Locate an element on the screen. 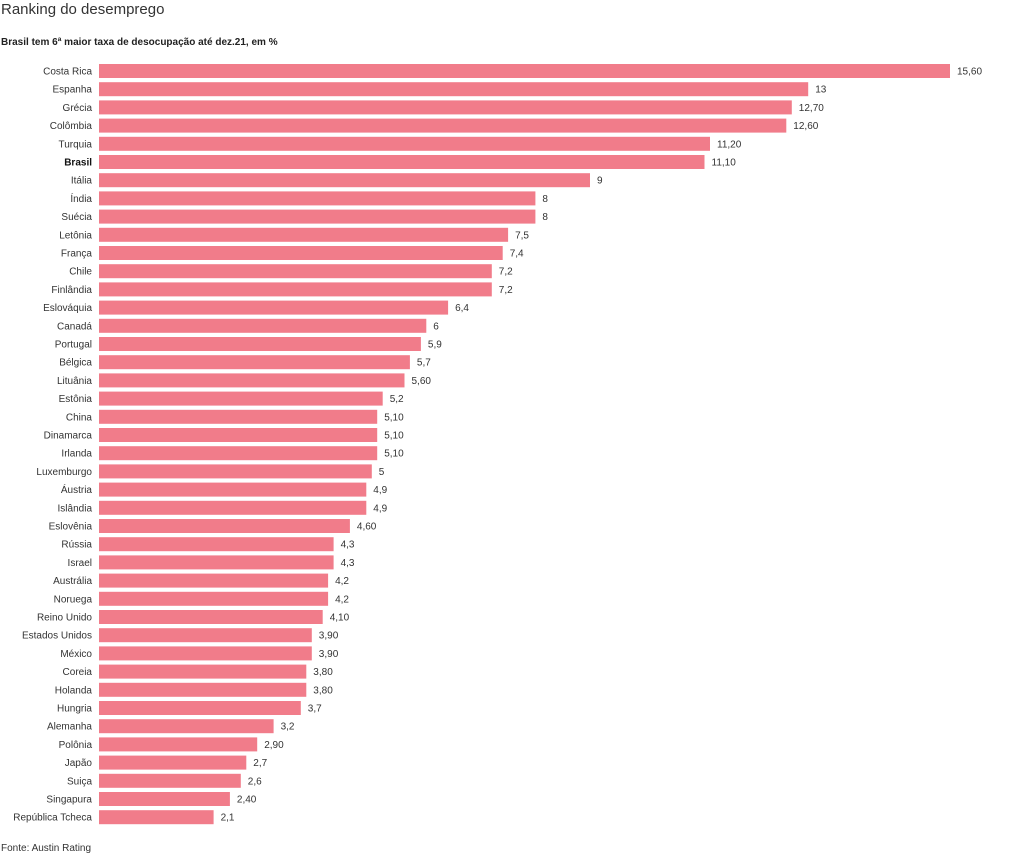  category-label-canada: Canadá is located at coordinates (74, 326).